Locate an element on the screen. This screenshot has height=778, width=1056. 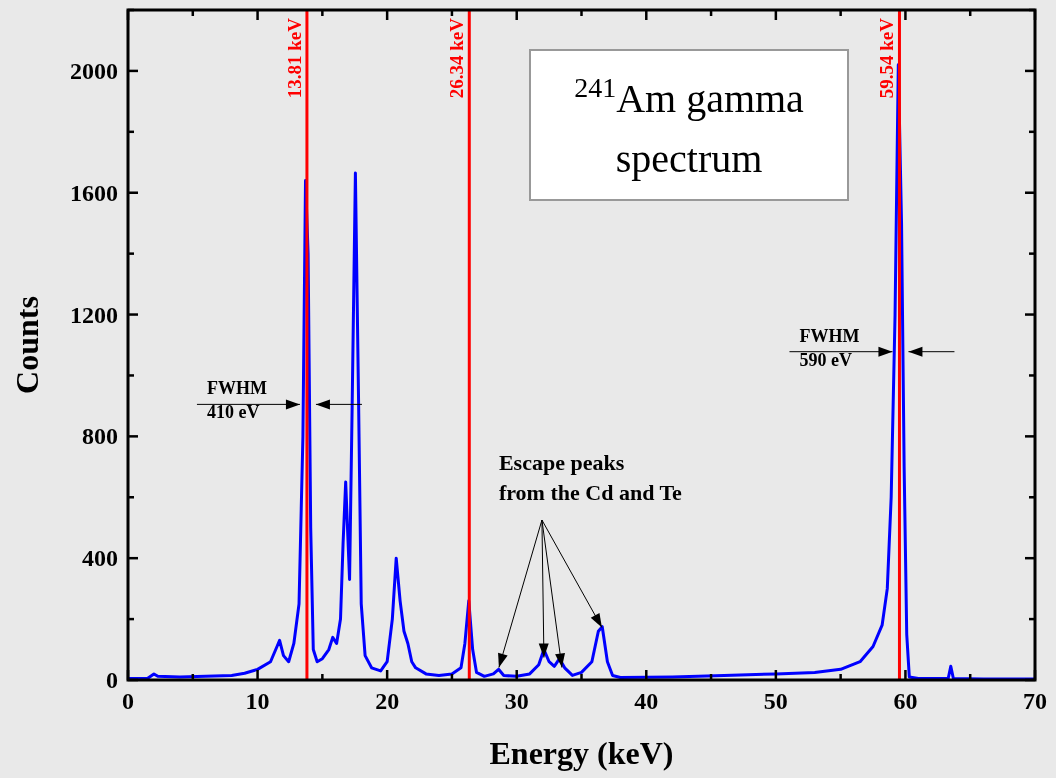
x-tick-label: 20 is located at coordinates (387, 701).